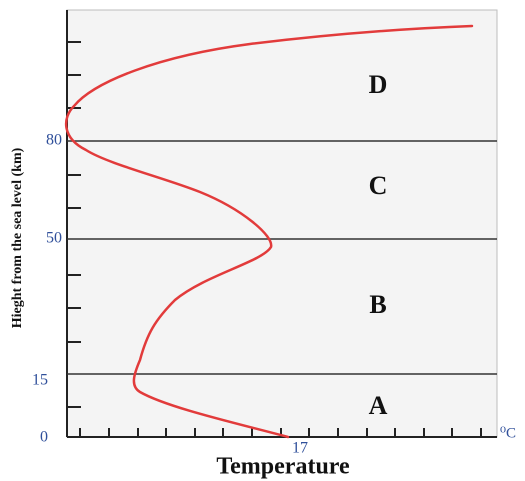  What do you see at coordinates (40, 380) in the screenshot?
I see `y-tick-label-15: 15` at bounding box center [40, 380].